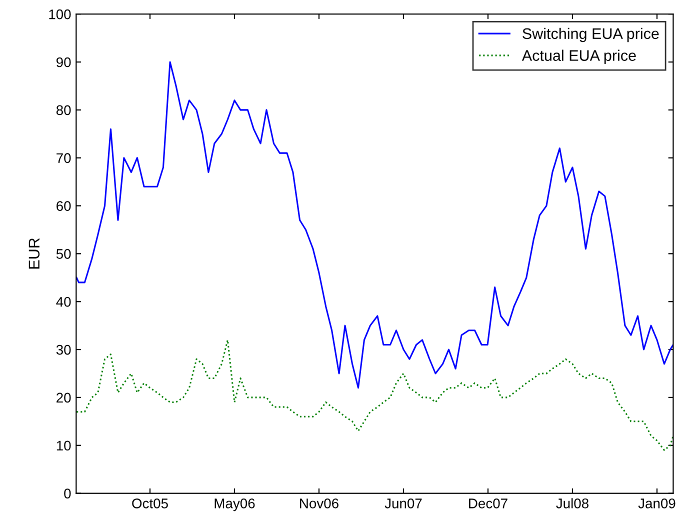 The height and width of the screenshot is (522, 680). I want to click on y-axis-title: EUR, so click(34, 253).